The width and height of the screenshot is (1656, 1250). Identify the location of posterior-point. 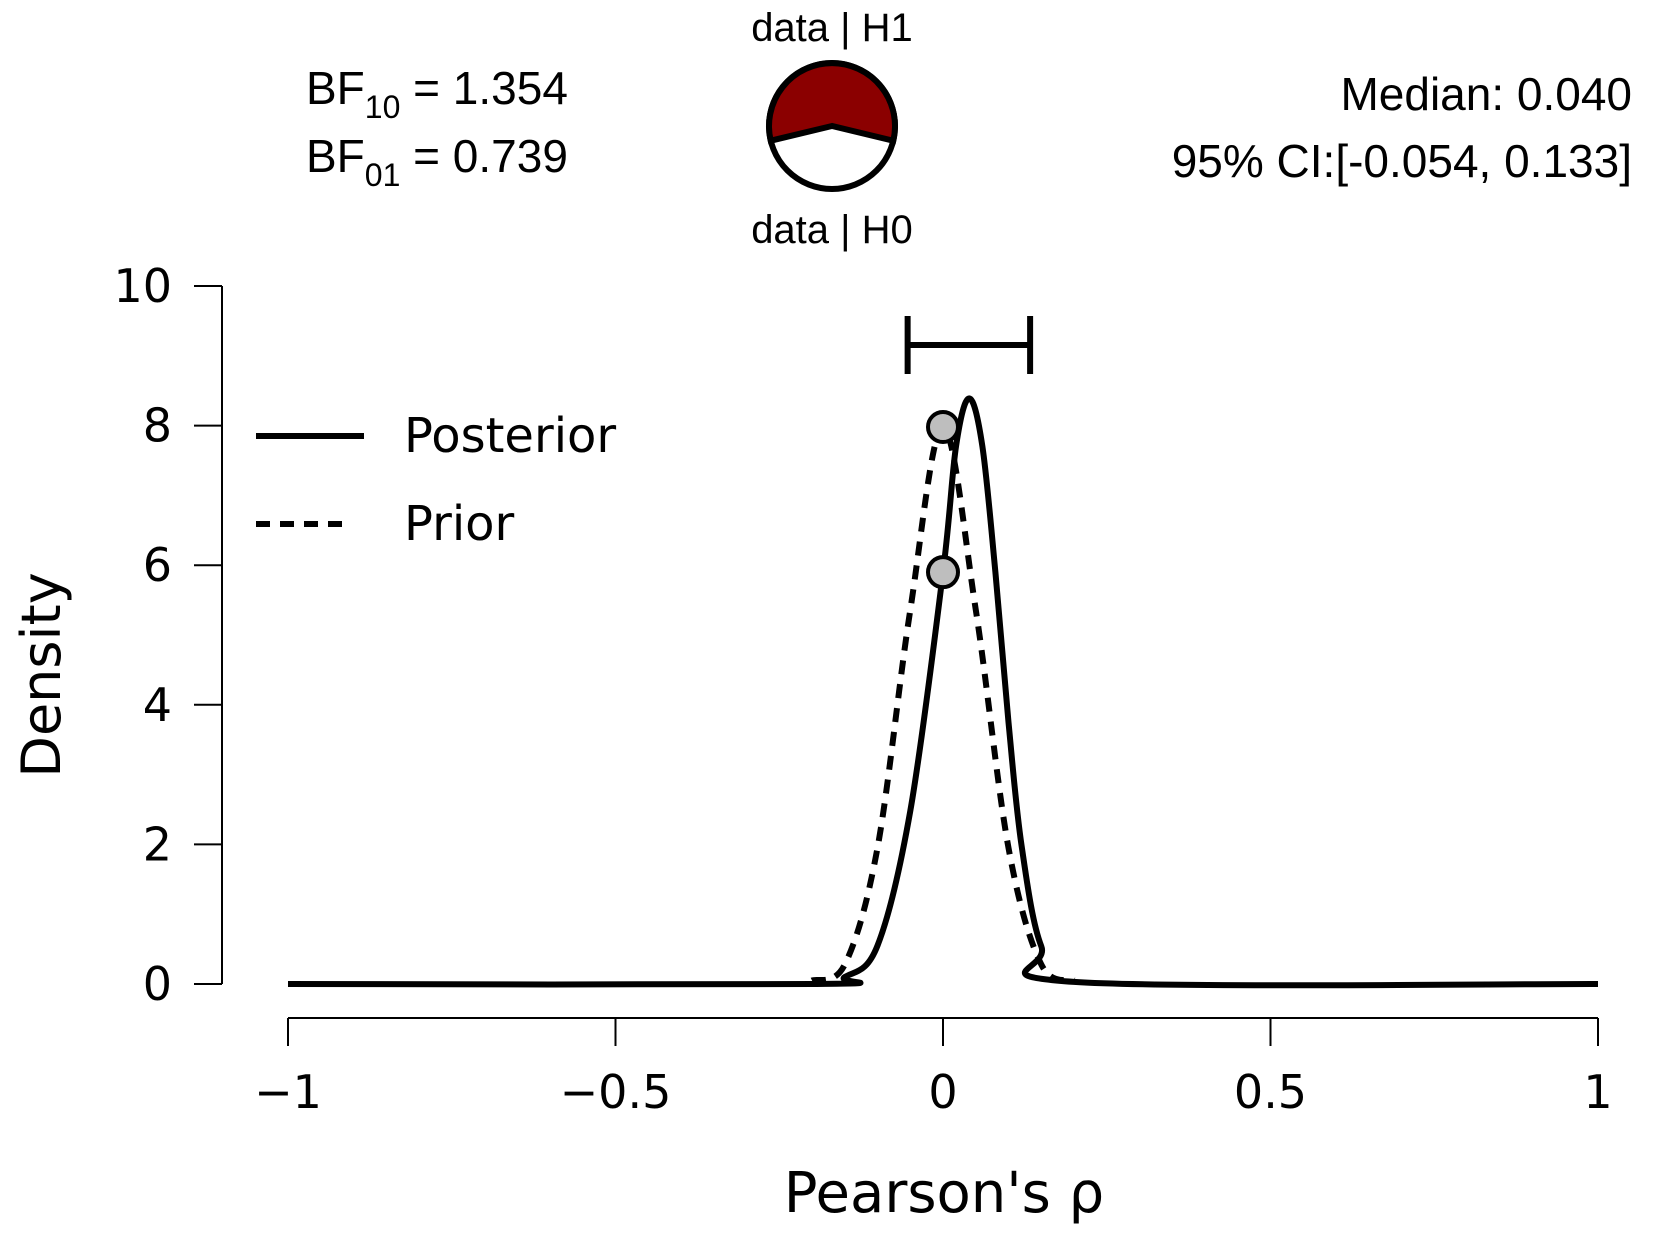
(943, 572).